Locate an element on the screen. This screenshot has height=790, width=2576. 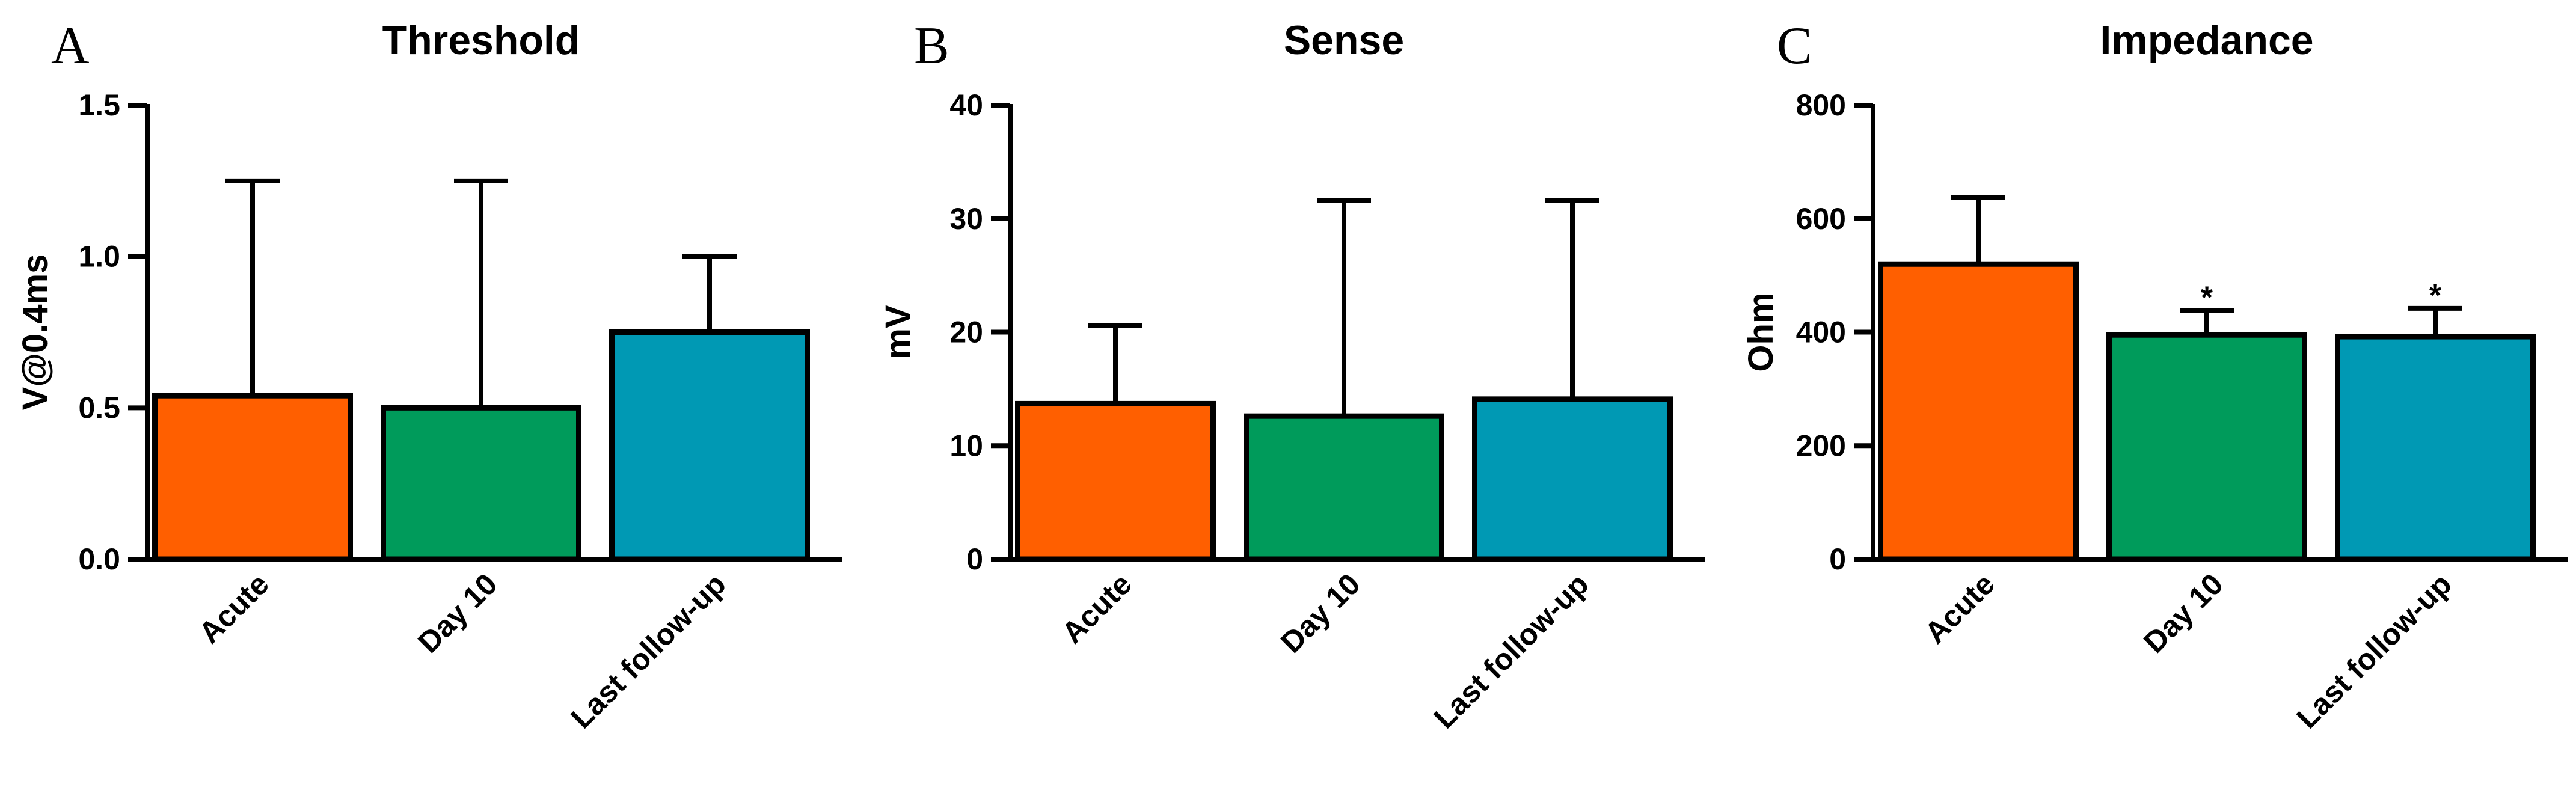
y-tick-label: 1.5 is located at coordinates (99, 105).